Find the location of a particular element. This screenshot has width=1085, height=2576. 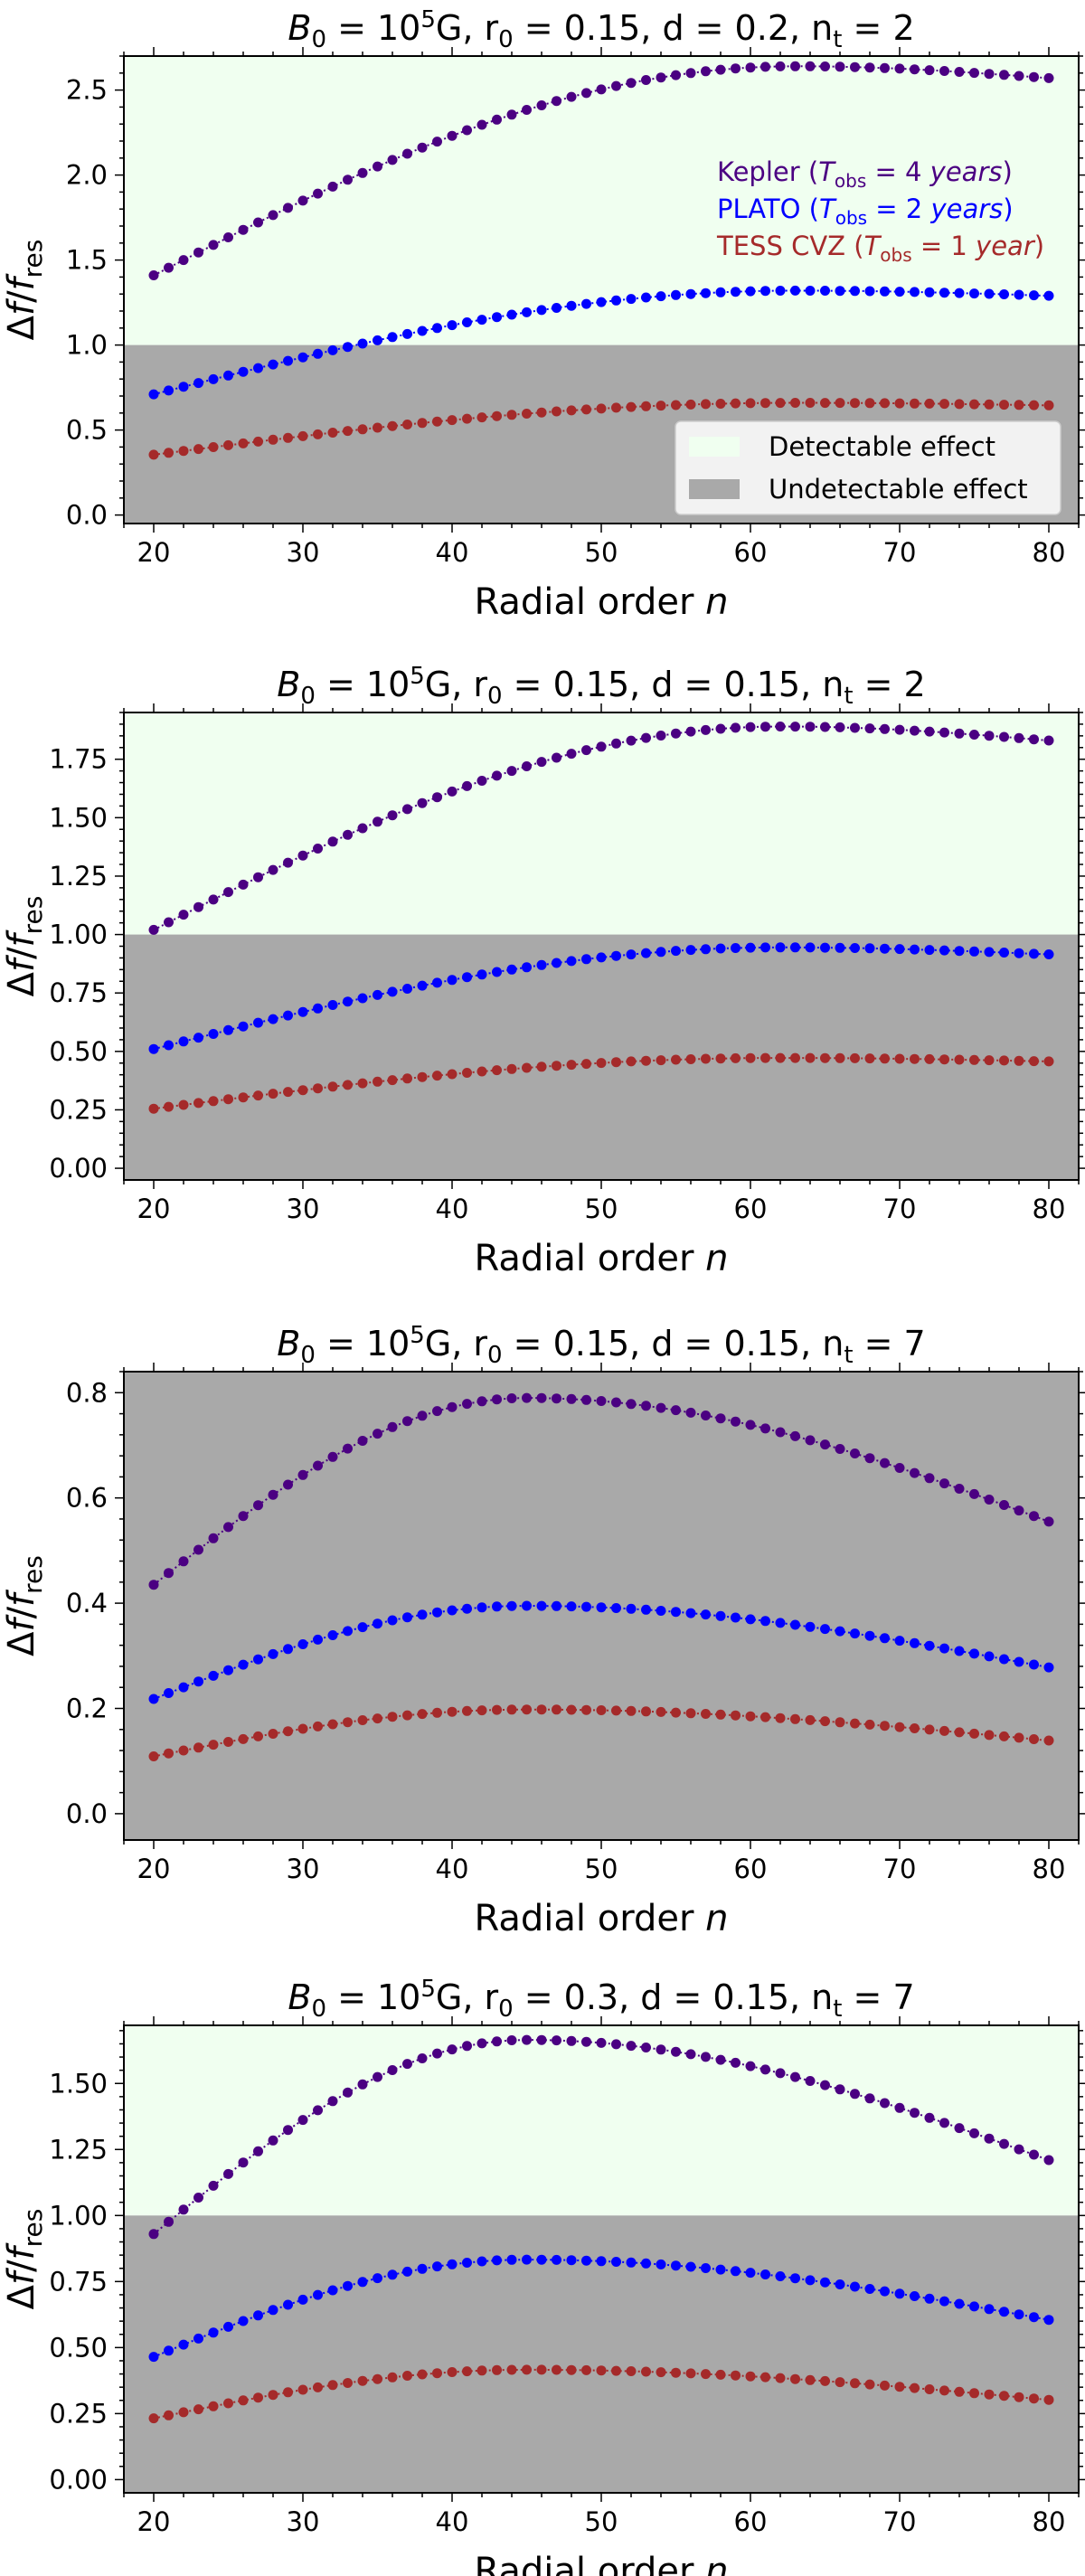

text-part: G, is located at coordinates (444, 684).